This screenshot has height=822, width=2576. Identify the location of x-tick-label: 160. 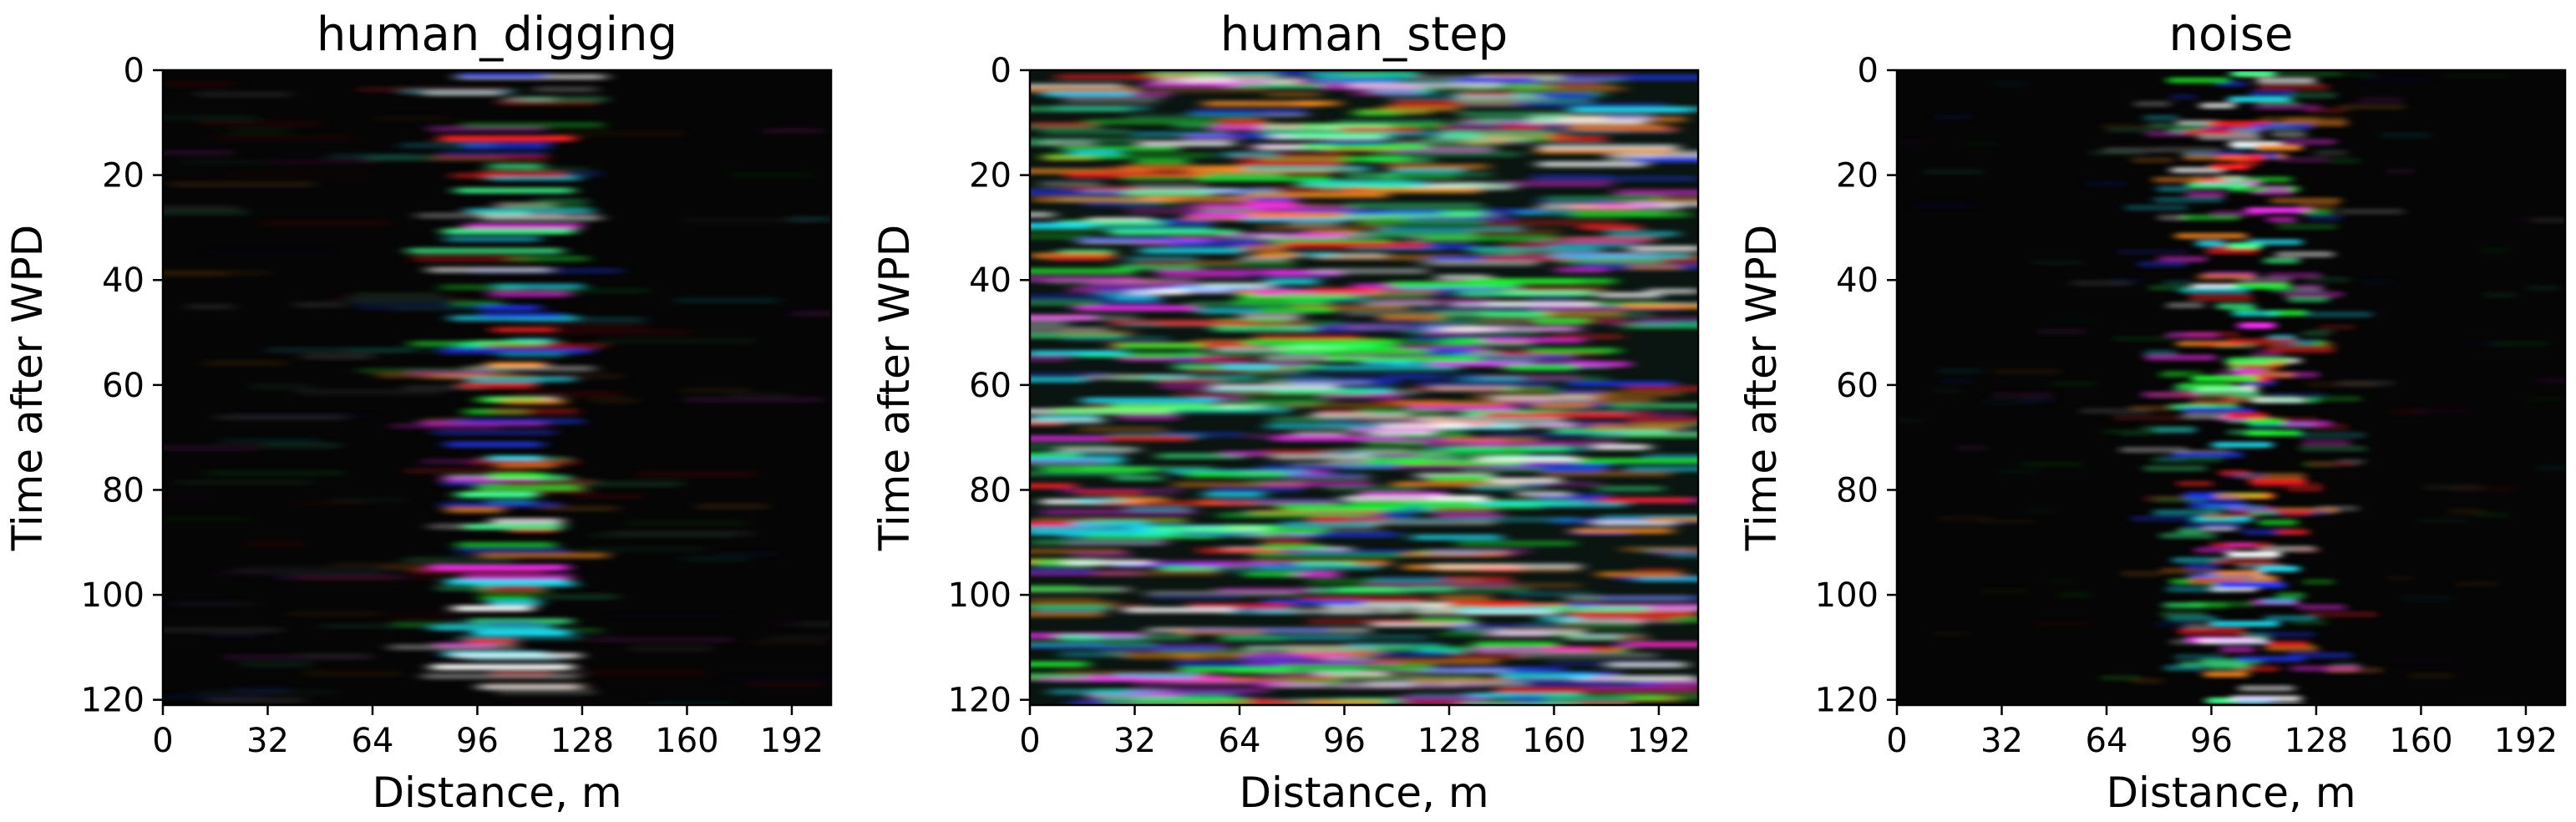
(1553, 741).